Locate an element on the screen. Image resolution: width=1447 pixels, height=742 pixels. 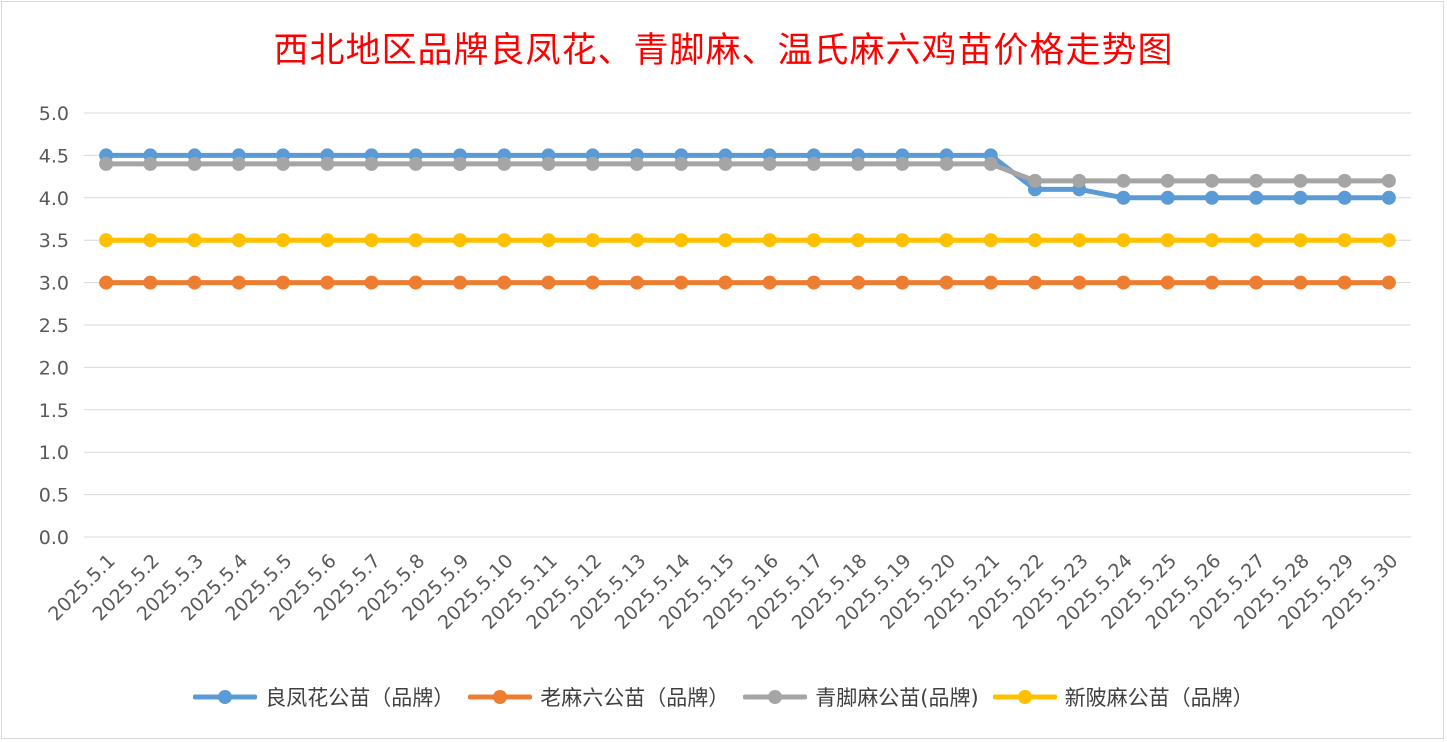
legend-item-series-2: 老麻六公苗（品牌） is located at coordinates (598, 697).